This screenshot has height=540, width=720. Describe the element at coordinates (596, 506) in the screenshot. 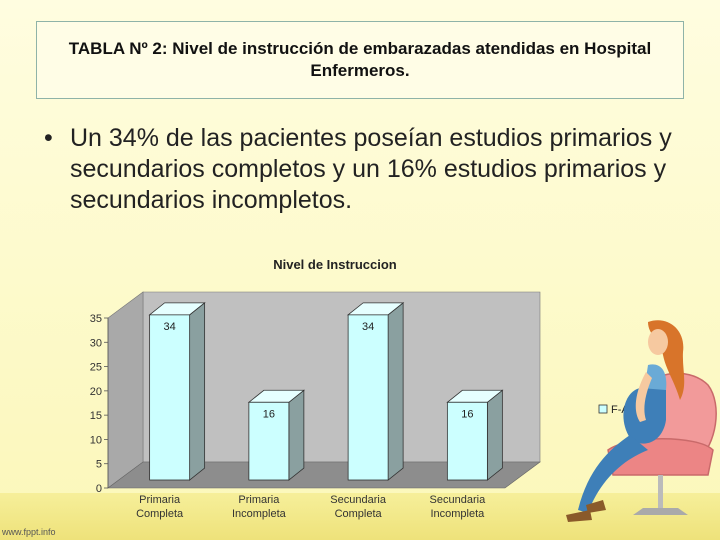

I see `shoe-right` at that location.